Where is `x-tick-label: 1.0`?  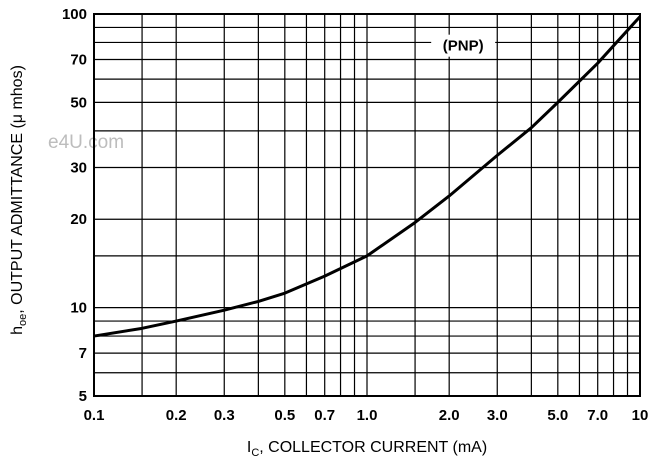
x-tick-label: 1.0 is located at coordinates (367, 415).